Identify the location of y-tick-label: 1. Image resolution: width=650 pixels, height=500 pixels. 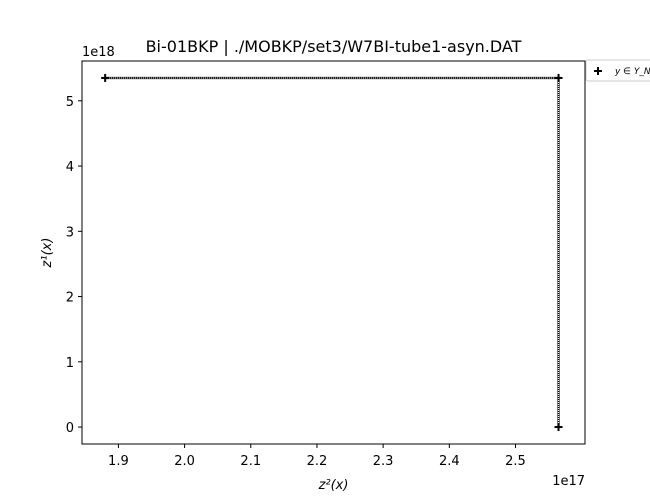
(70, 363).